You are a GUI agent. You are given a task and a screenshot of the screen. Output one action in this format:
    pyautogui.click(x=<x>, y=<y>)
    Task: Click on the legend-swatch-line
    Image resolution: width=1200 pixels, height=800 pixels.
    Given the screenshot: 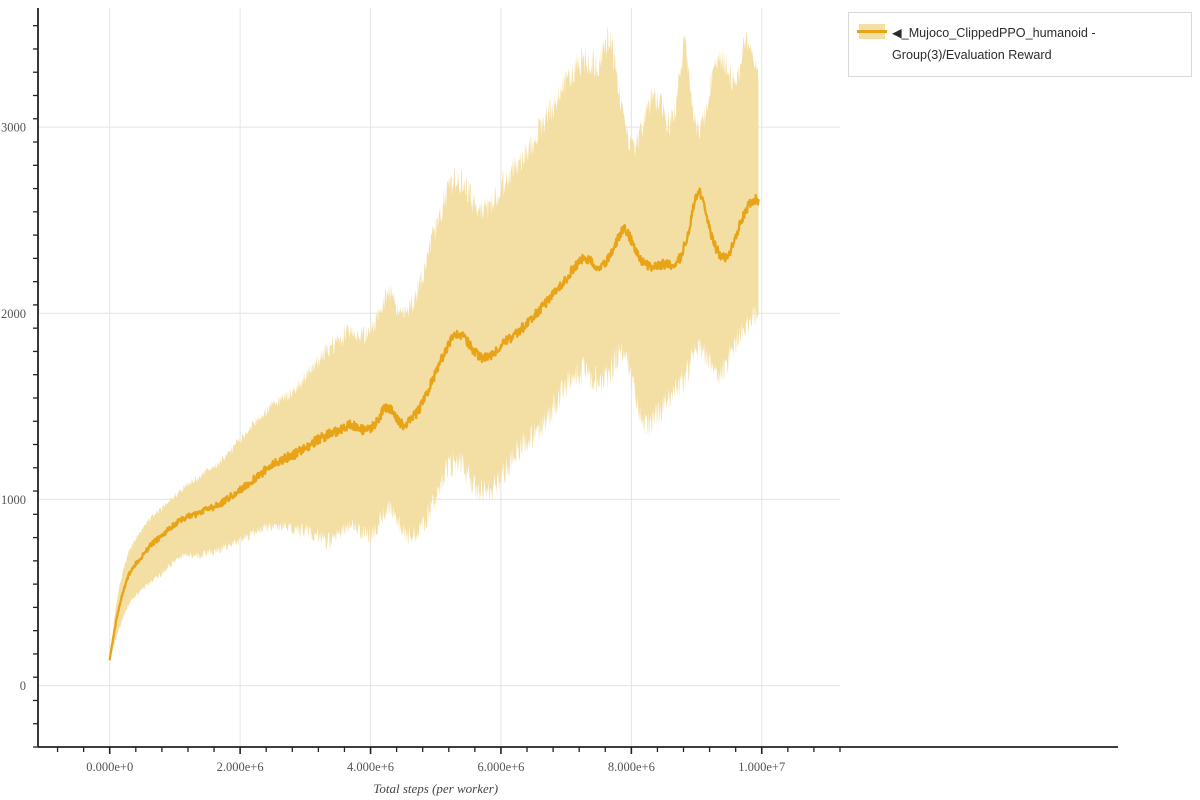 What is the action you would take?
    pyautogui.click(x=872, y=31)
    